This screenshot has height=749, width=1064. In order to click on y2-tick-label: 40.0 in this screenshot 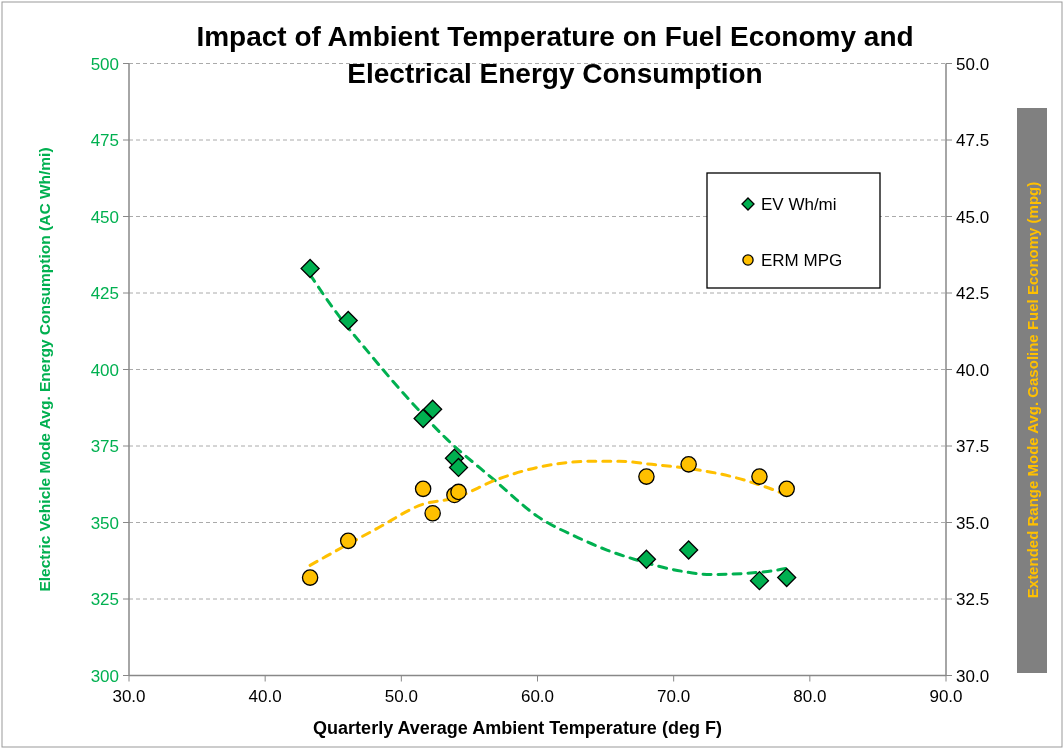, I will do `click(973, 370)`.